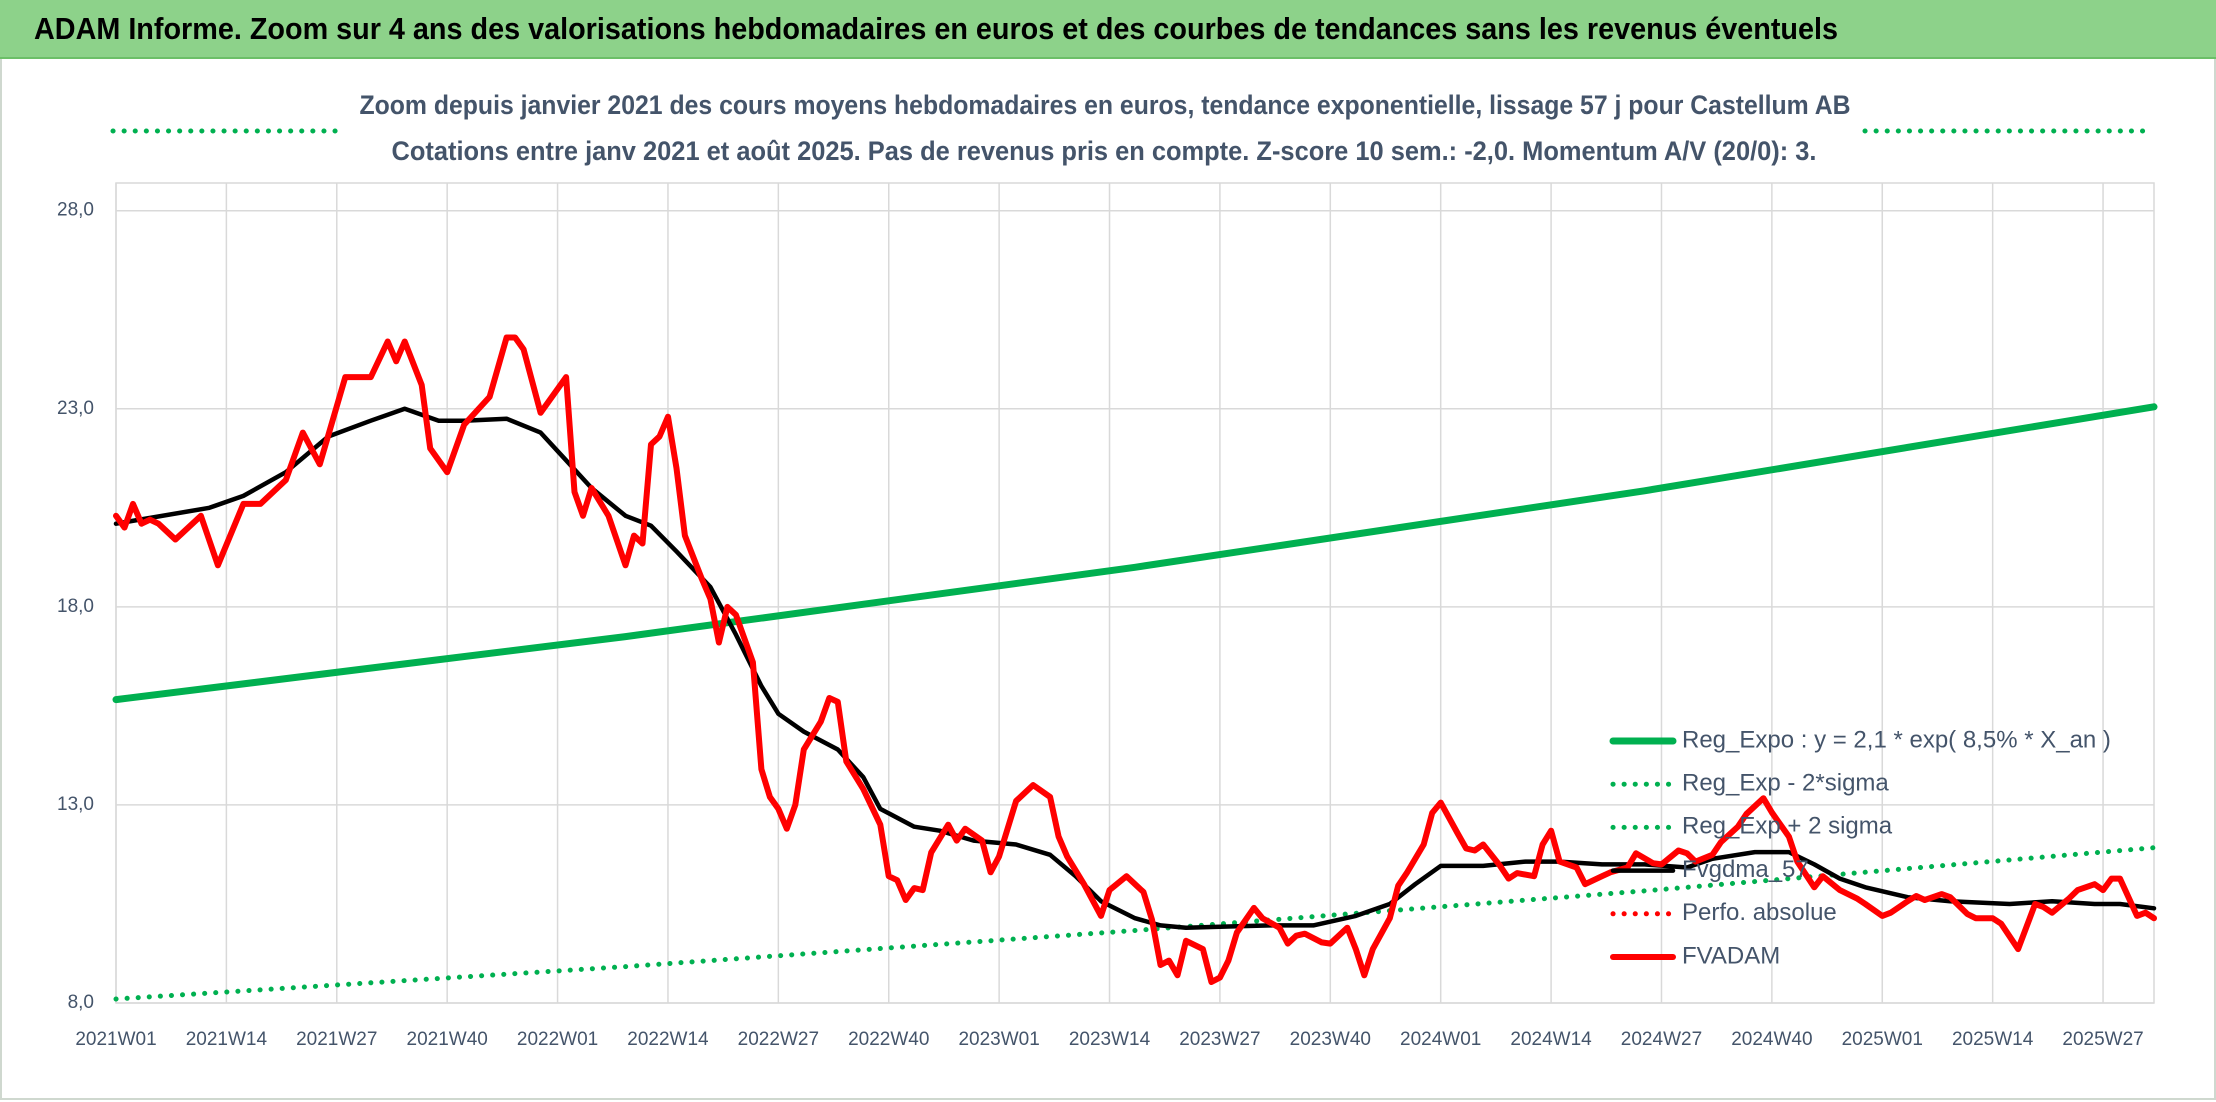 The height and width of the screenshot is (1102, 2216). I want to click on x-tick-label: 2024W01, so click(1440, 1039).